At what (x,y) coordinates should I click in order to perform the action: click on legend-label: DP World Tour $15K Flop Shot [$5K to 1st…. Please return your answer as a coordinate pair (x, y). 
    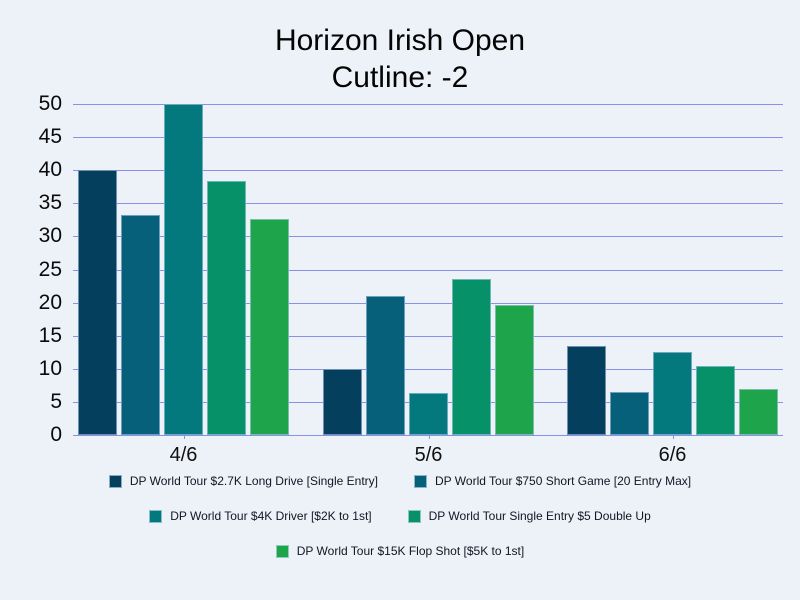
    Looking at the image, I should click on (410, 551).